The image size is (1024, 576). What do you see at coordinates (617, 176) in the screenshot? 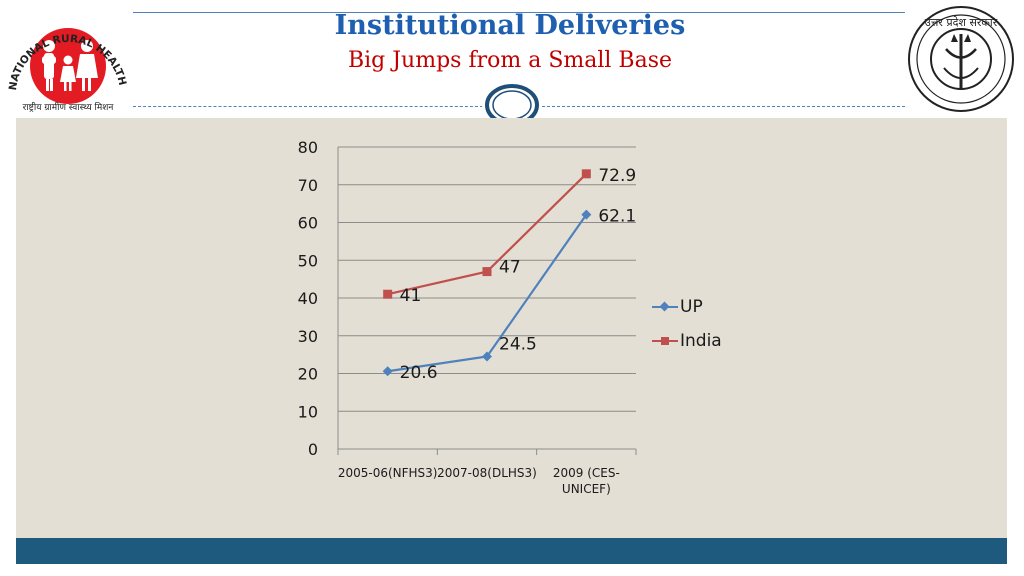
I see `data-label-india: 72.9` at bounding box center [617, 176].